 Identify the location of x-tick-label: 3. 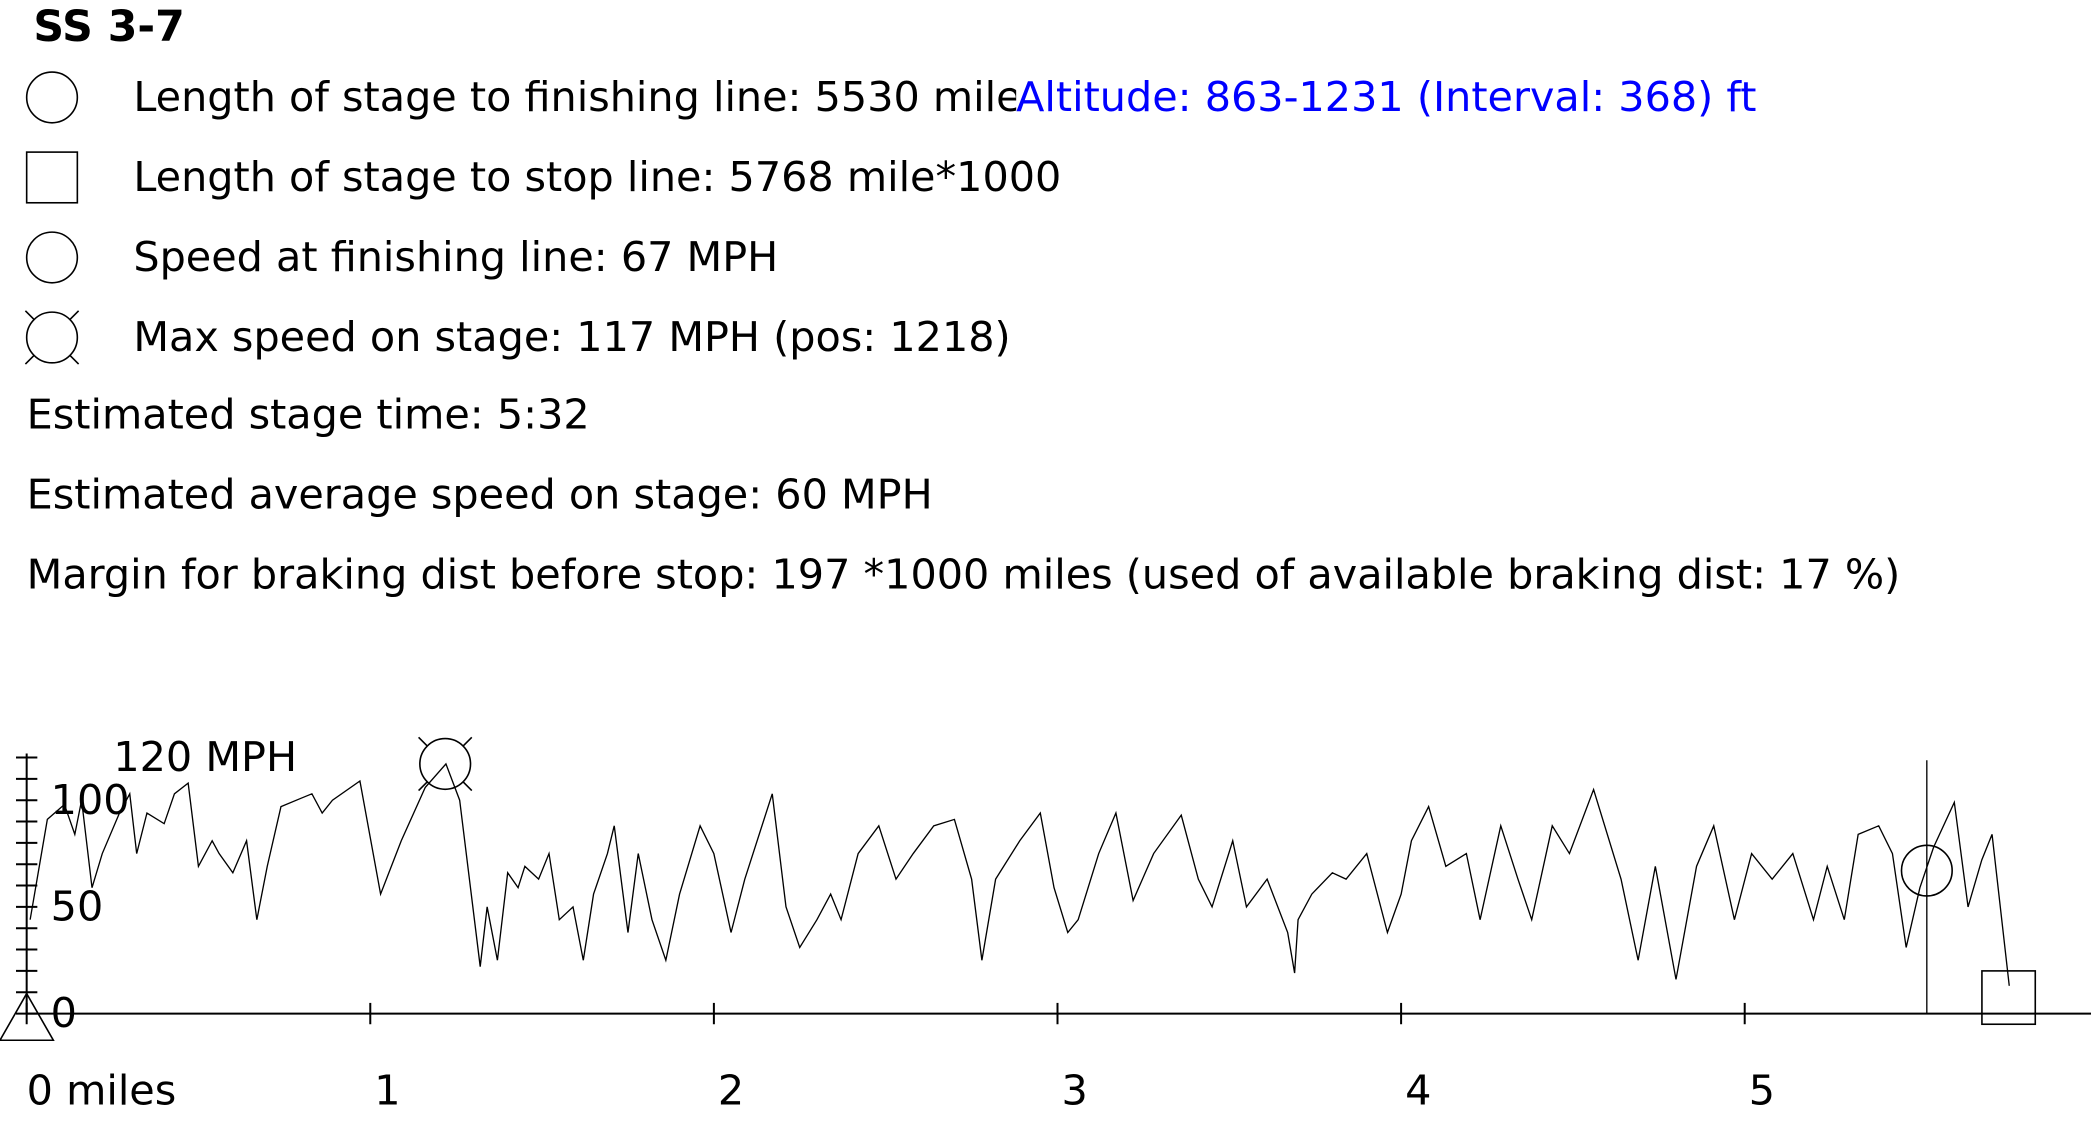
(1074, 1091).